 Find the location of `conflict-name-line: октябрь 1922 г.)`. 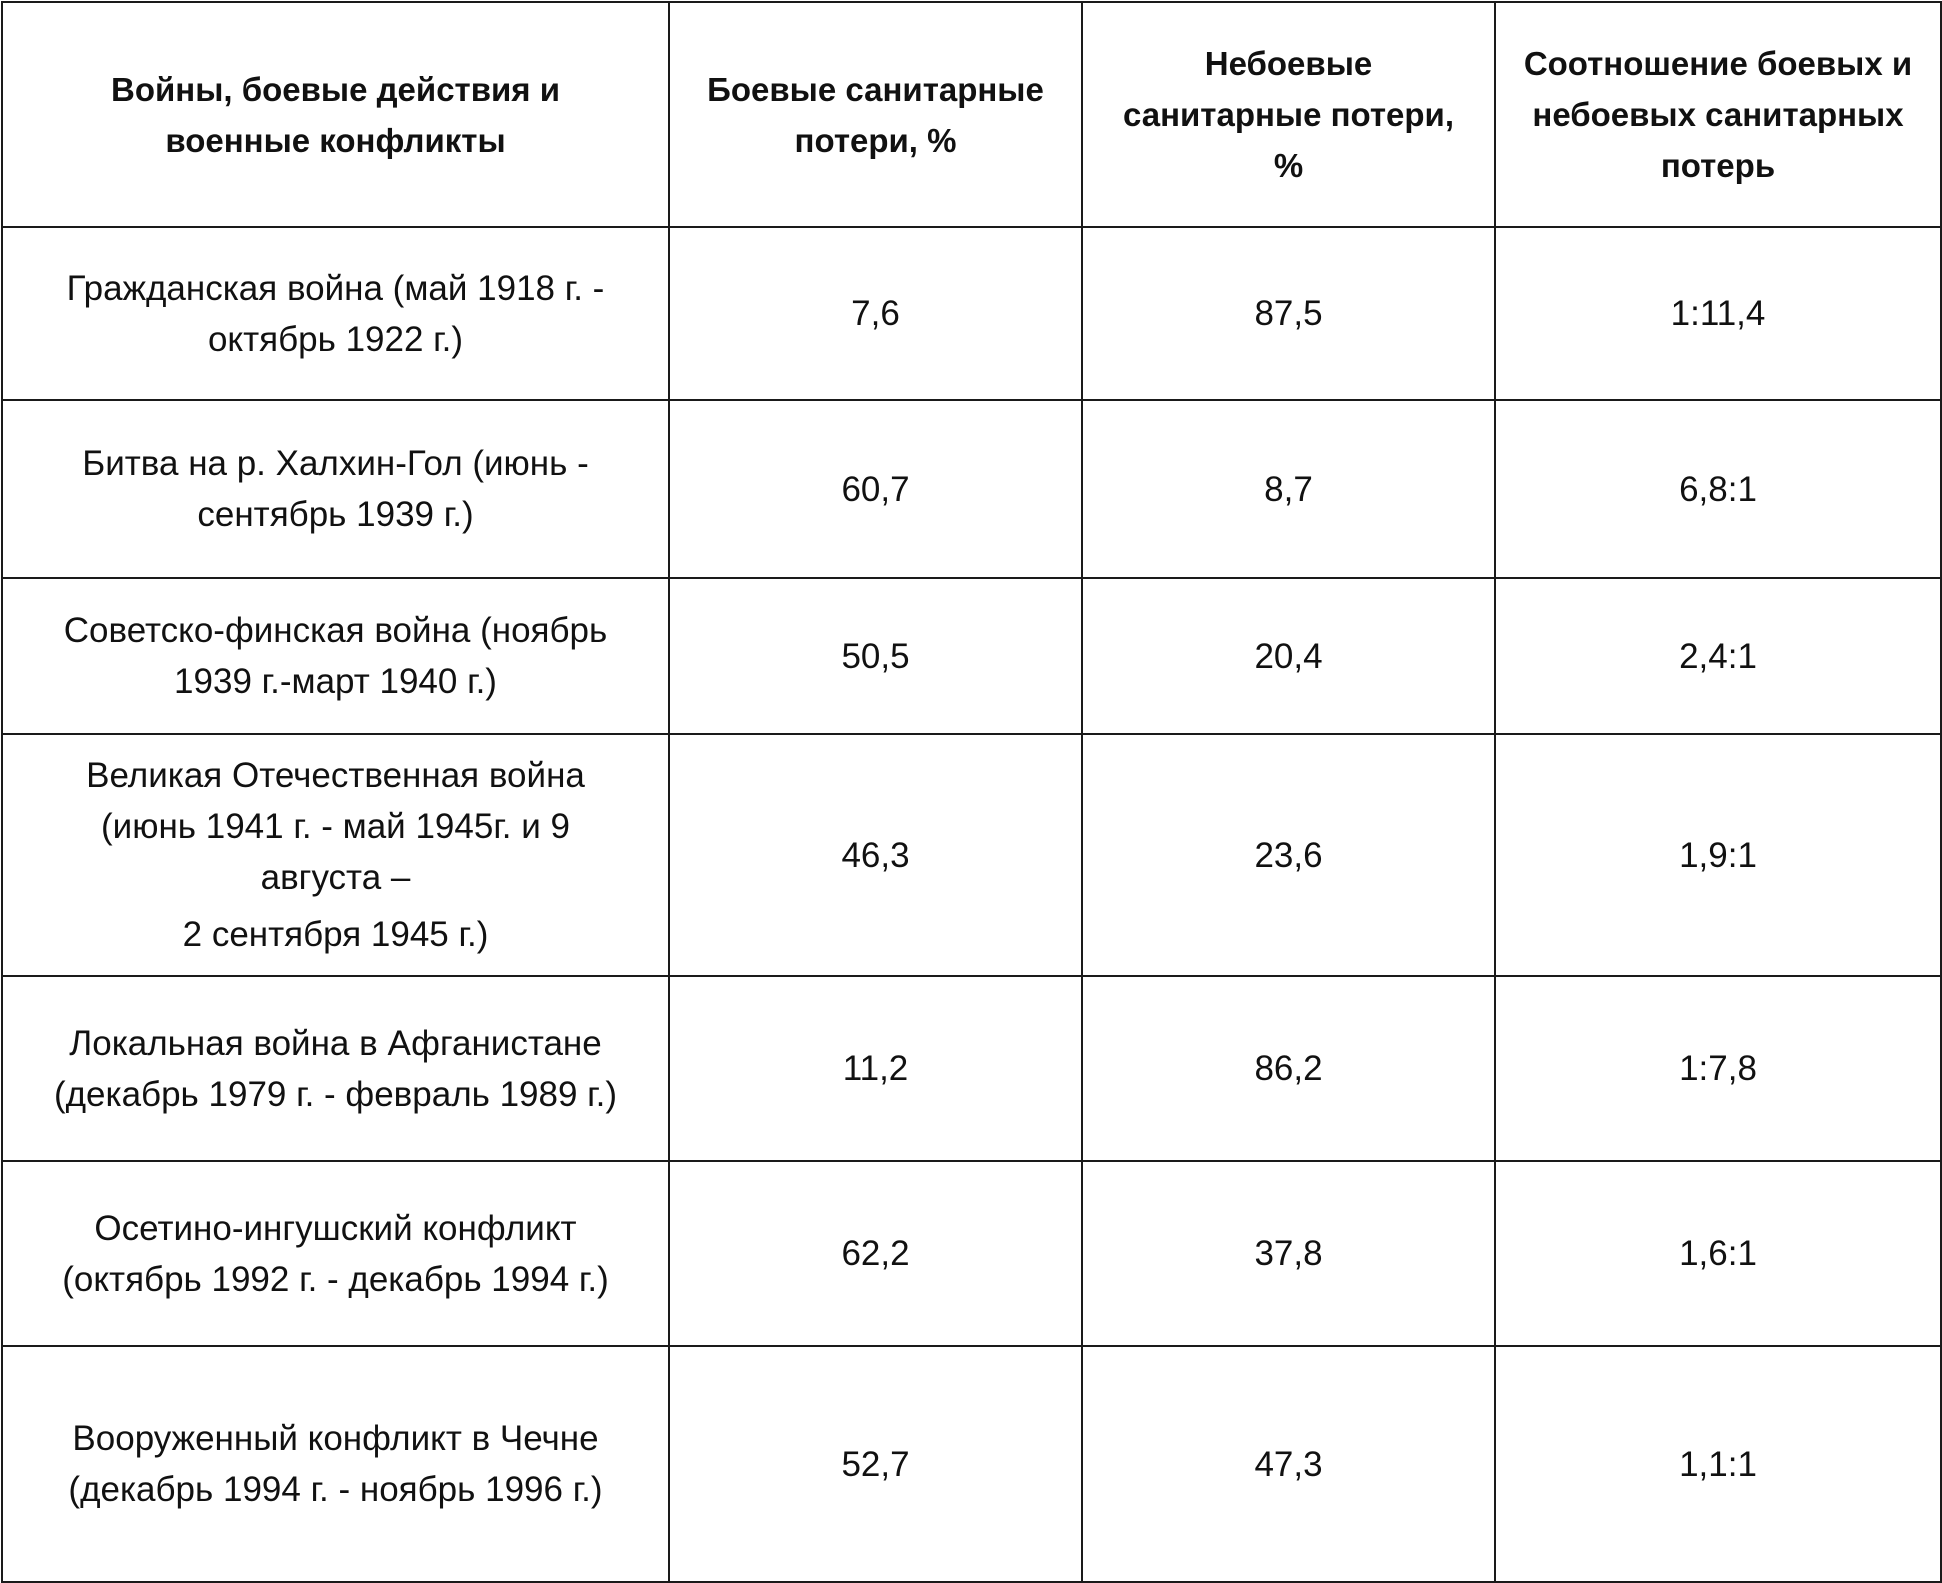

conflict-name-line: октябрь 1922 г.) is located at coordinates (335, 339).